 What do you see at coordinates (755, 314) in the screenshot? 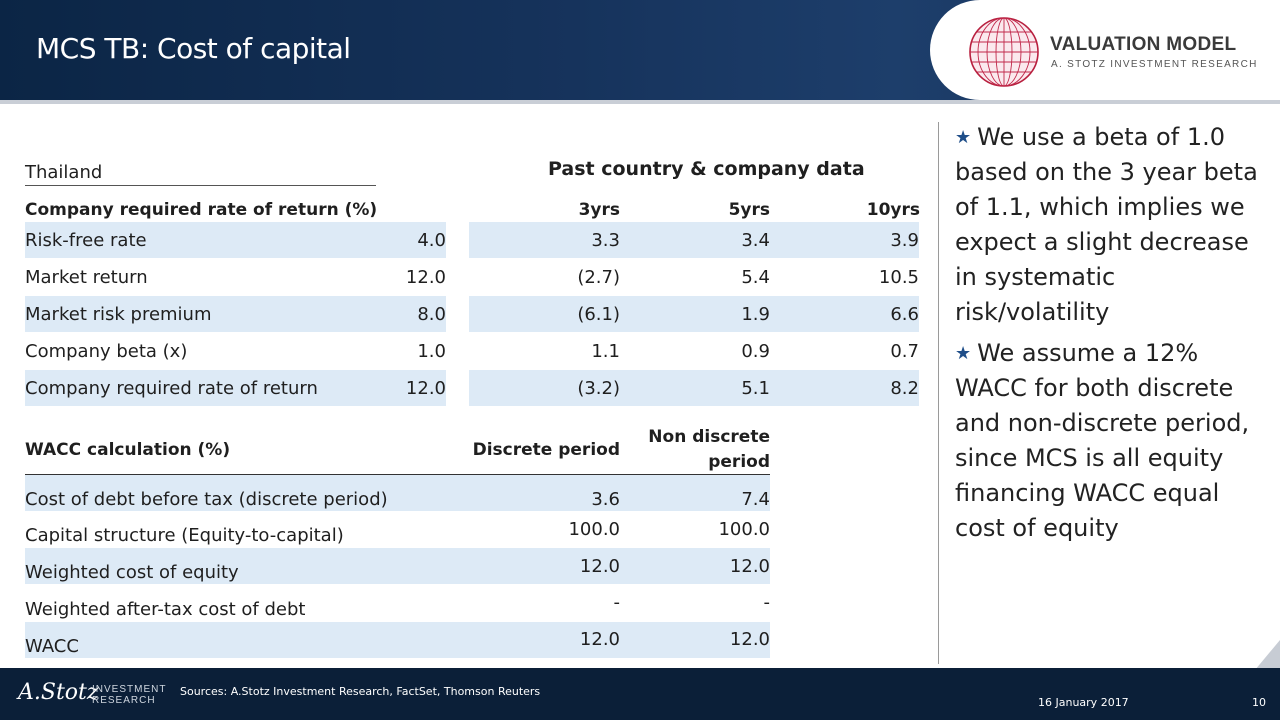
I see `row-5yrs: 1.9` at bounding box center [755, 314].